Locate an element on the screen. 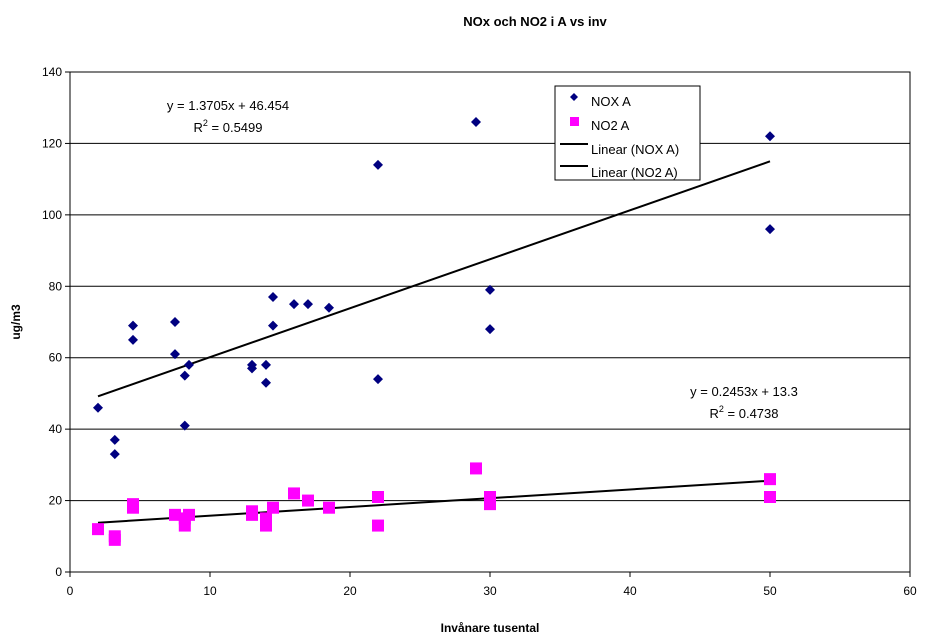 The width and height of the screenshot is (925, 636). x-tick-label: 0 is located at coordinates (70, 591).